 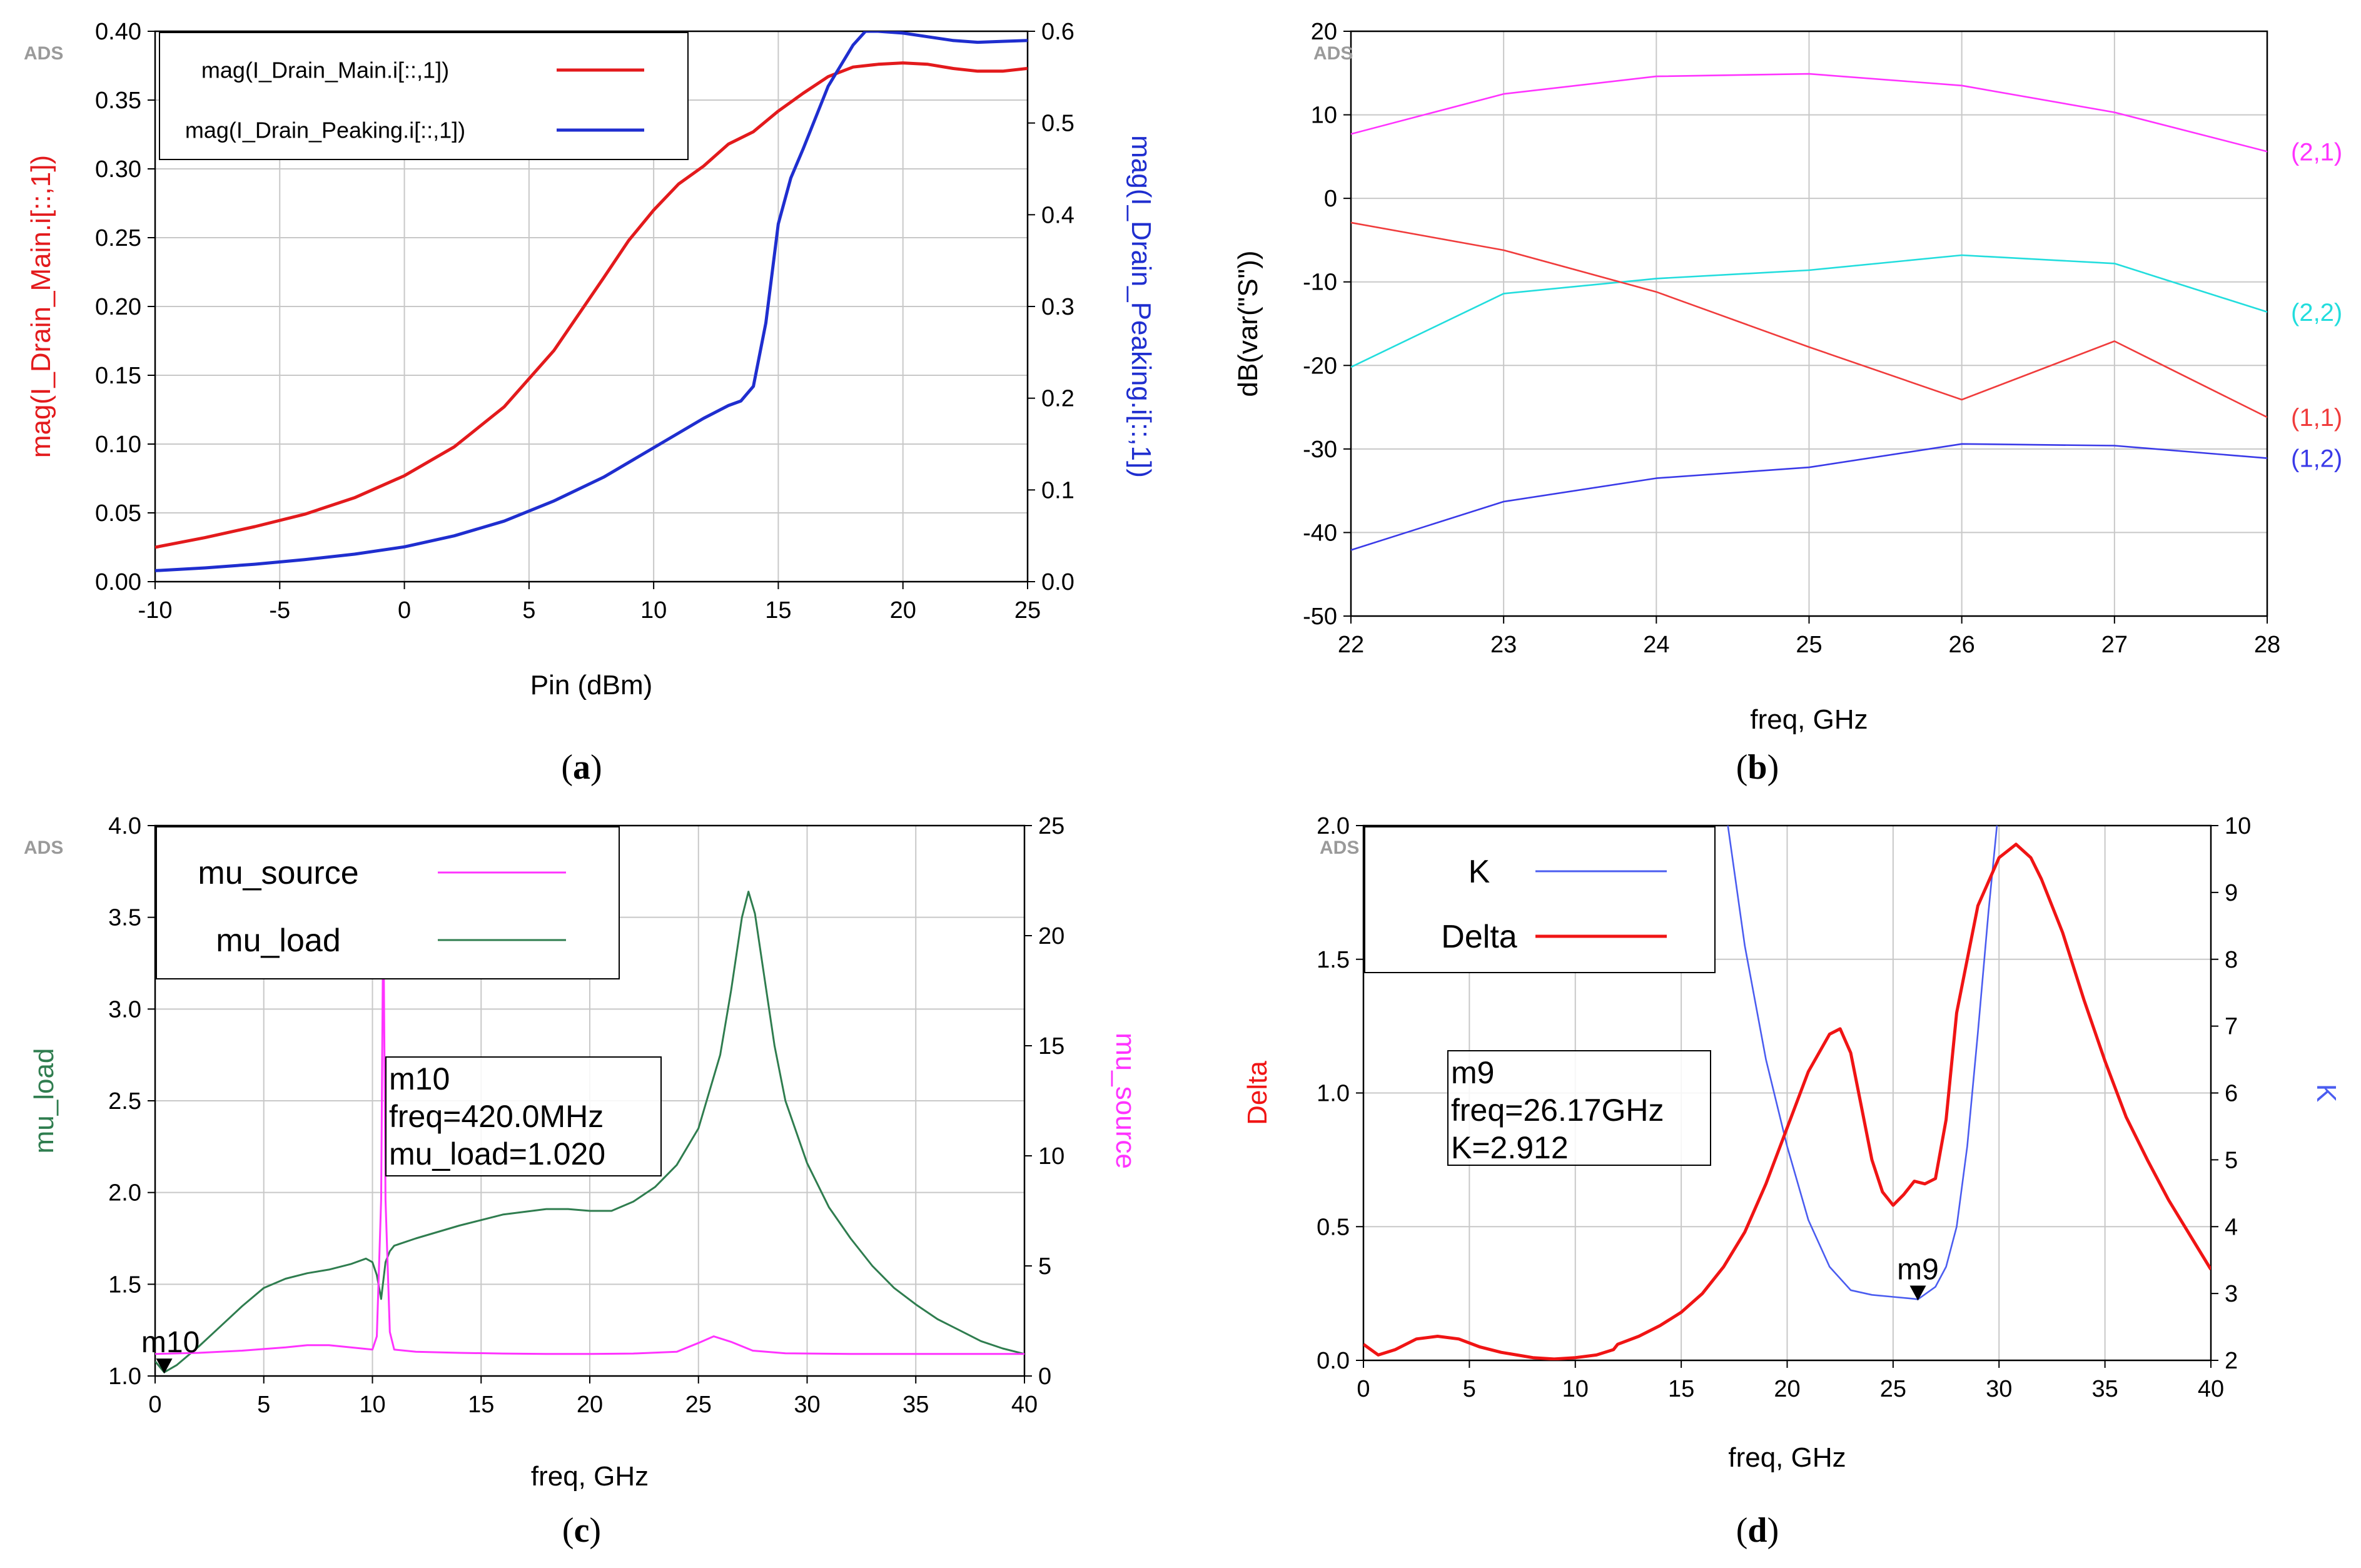 I want to click on y-tick-label: -50, so click(x=1320, y=617).